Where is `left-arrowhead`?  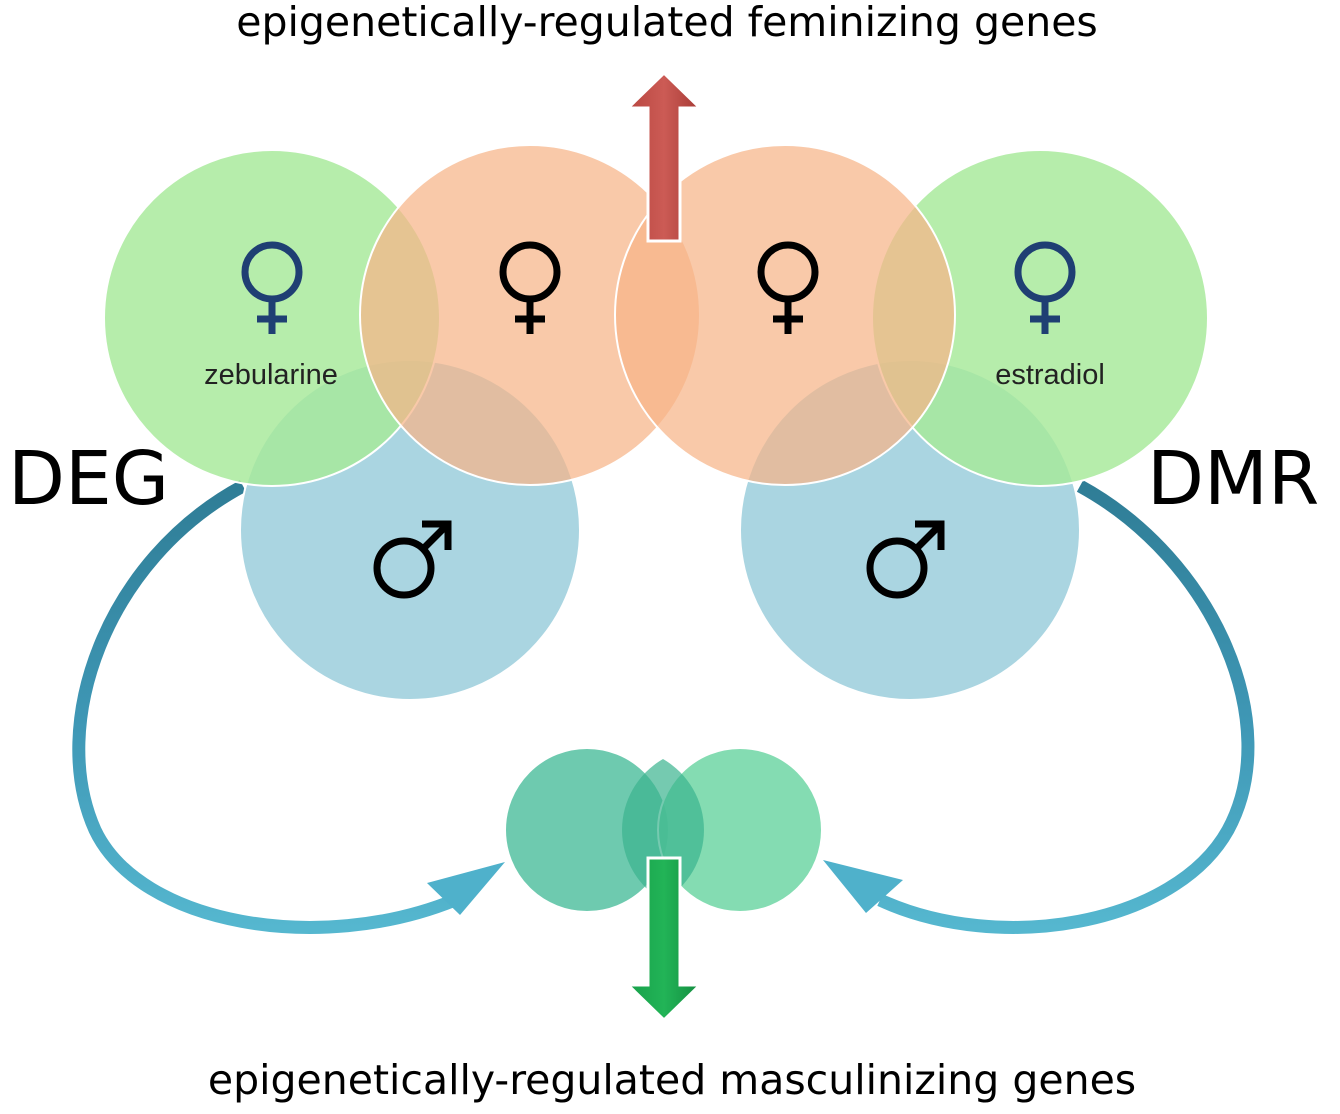 left-arrowhead is located at coordinates (466, 888).